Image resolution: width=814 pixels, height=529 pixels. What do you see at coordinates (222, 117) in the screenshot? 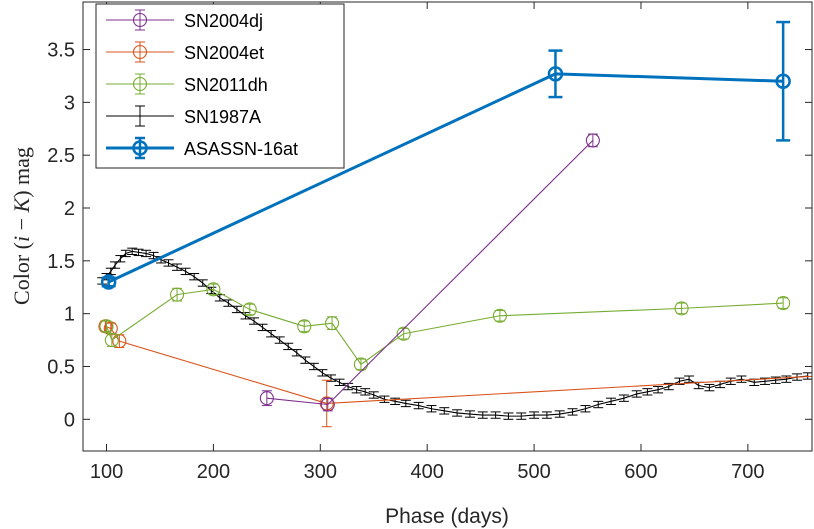
I see `legend-label: SN1987A` at bounding box center [222, 117].